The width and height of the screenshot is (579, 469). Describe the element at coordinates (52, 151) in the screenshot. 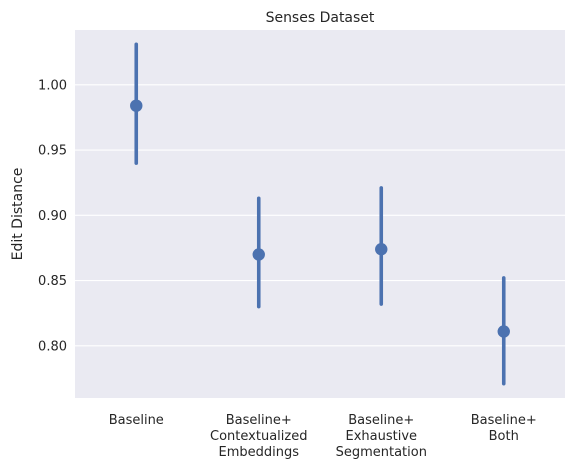

I see `y-tick-label: 0.95` at that location.